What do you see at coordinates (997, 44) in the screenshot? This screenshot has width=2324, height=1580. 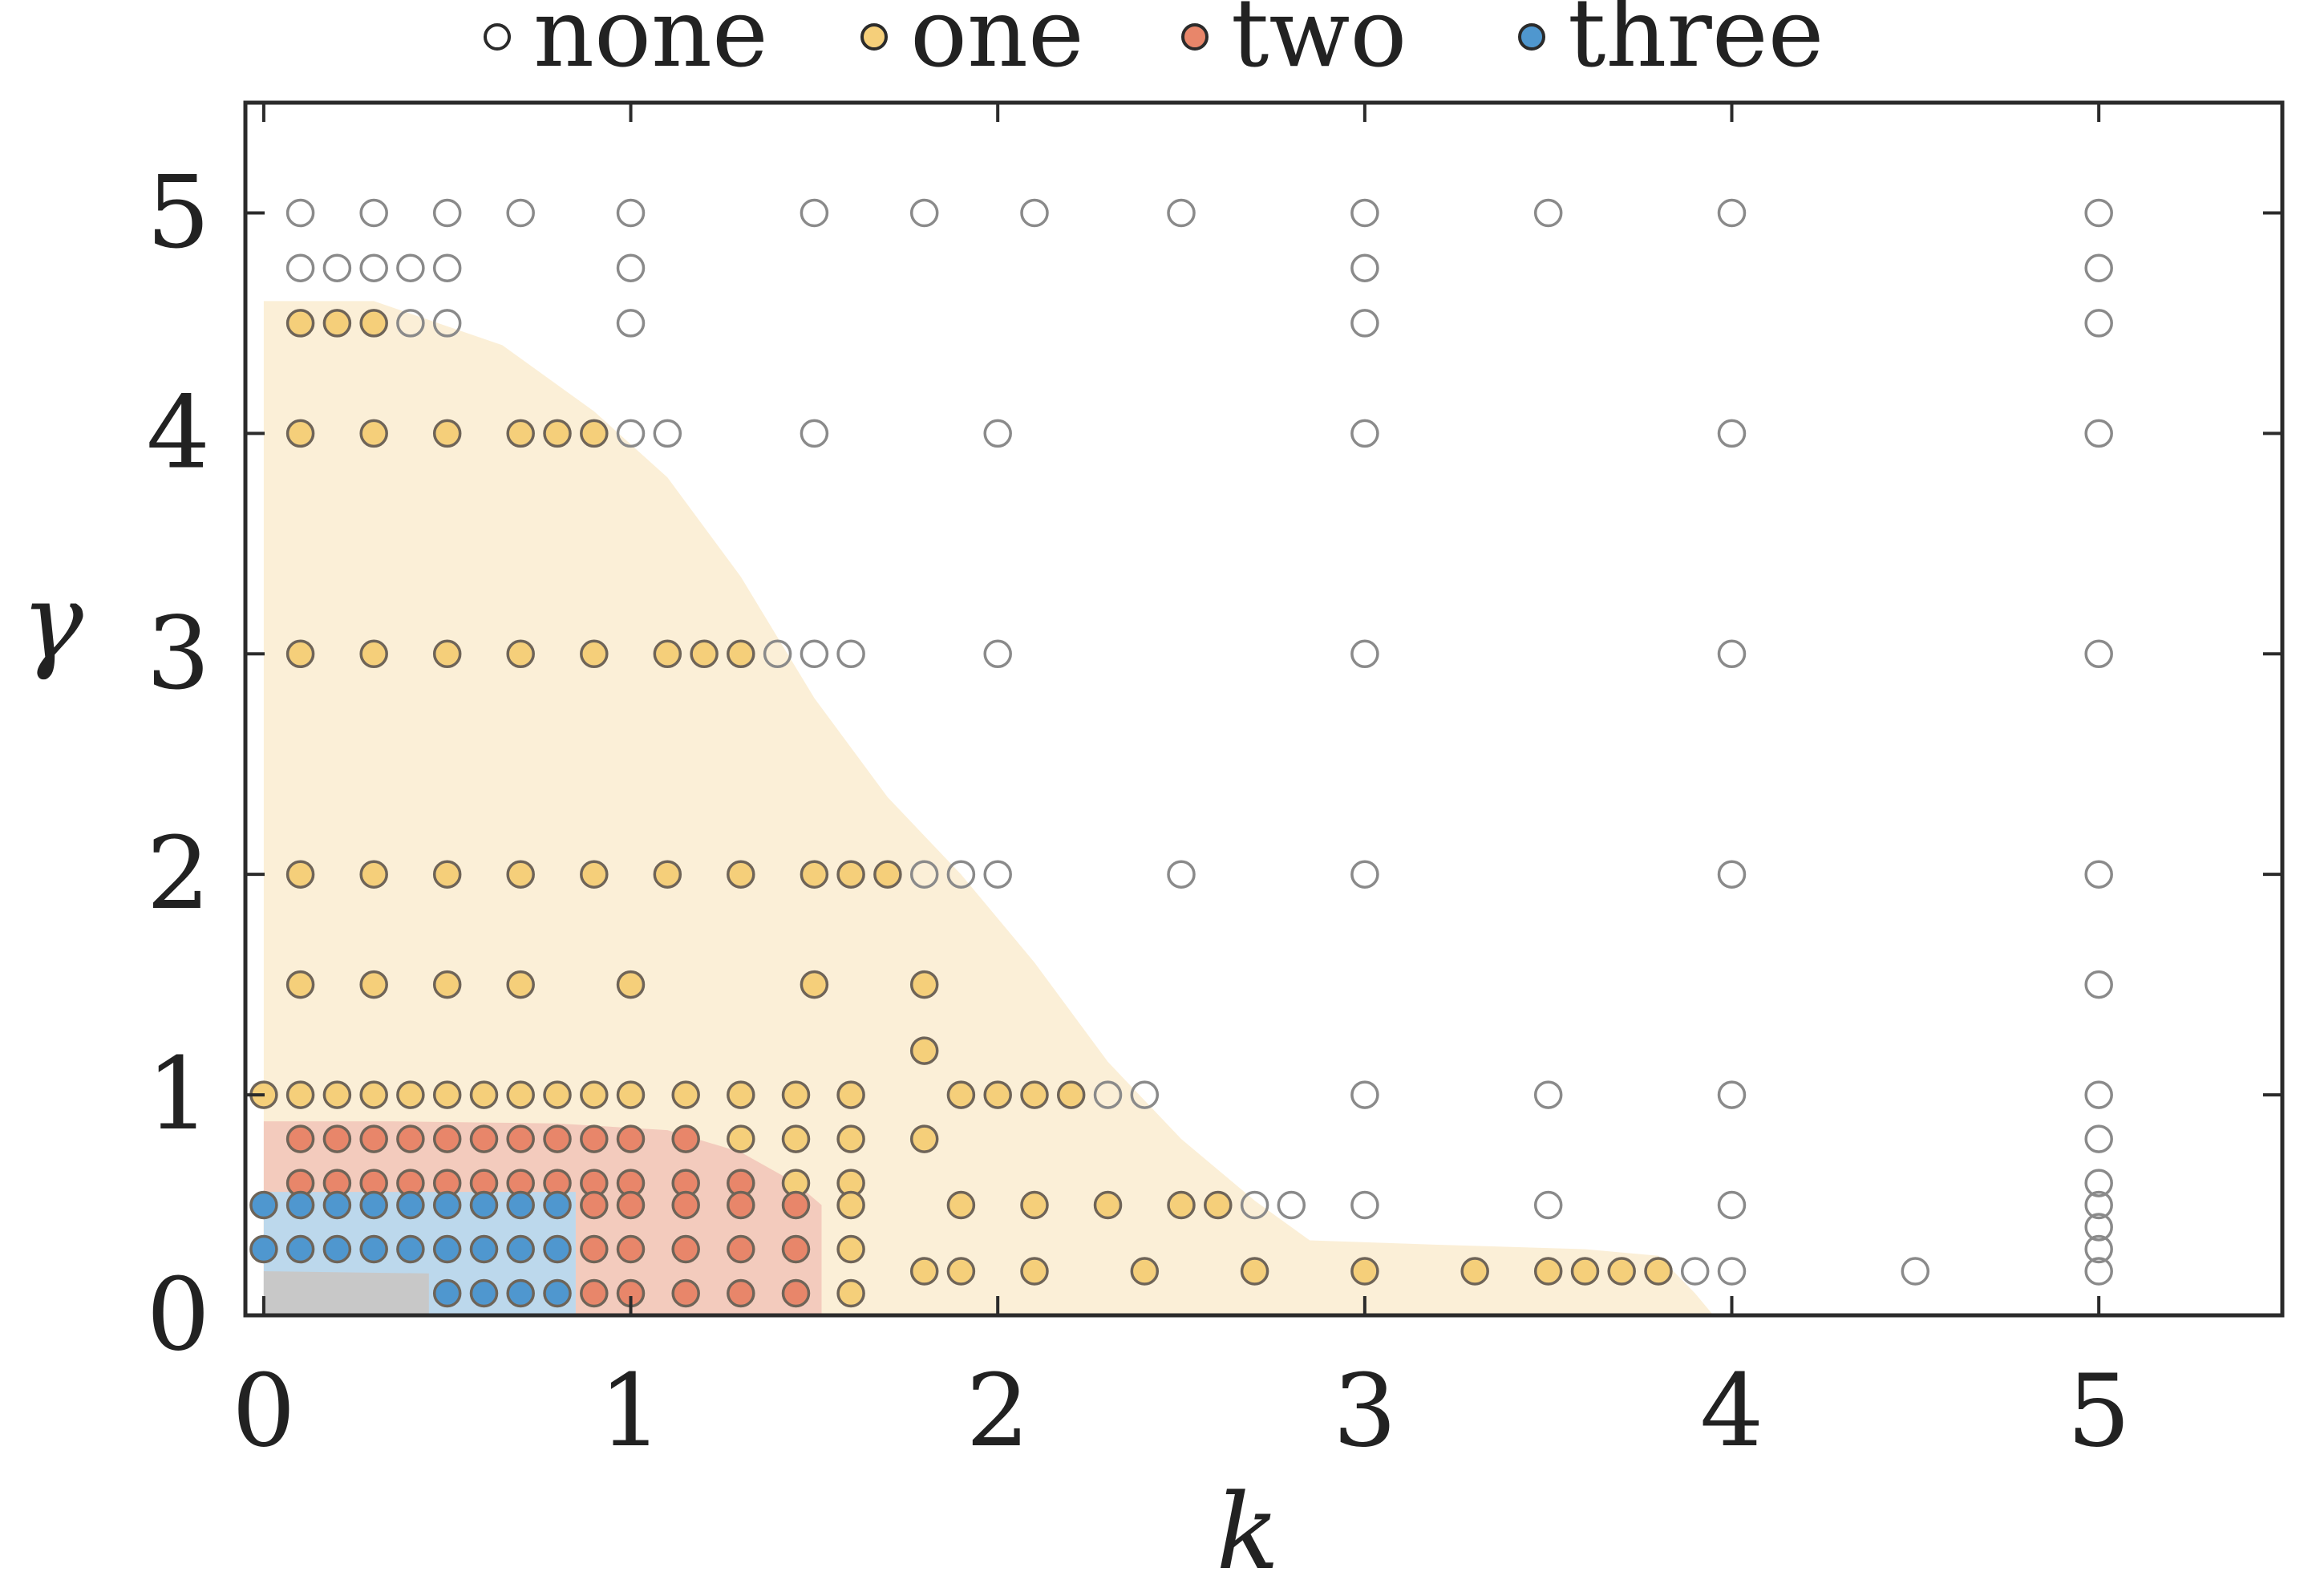 I see `legend-label-one: one` at bounding box center [997, 44].